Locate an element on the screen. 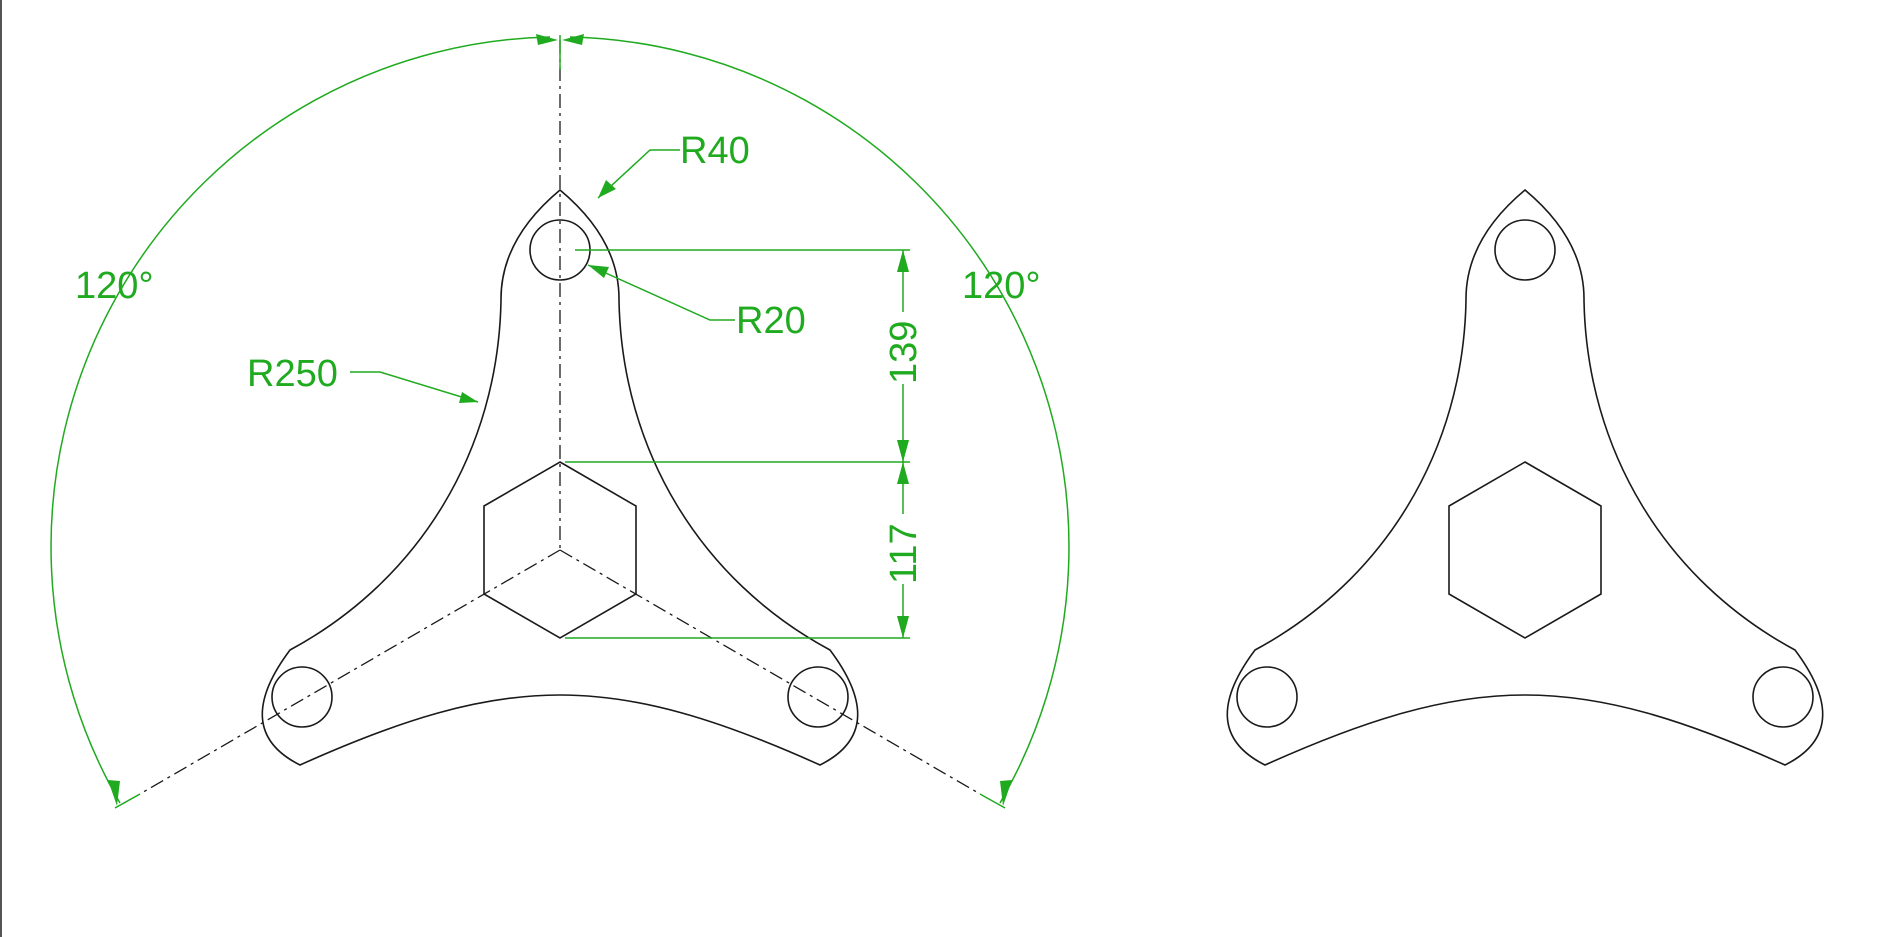  r250-leader is located at coordinates (414, 387).